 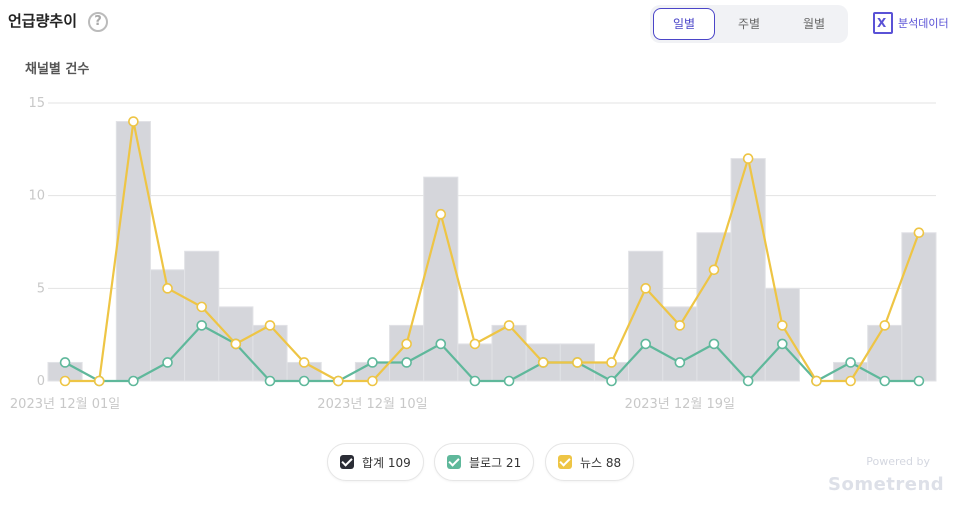 I want to click on tab-monthly: 월별, so click(x=814, y=24).